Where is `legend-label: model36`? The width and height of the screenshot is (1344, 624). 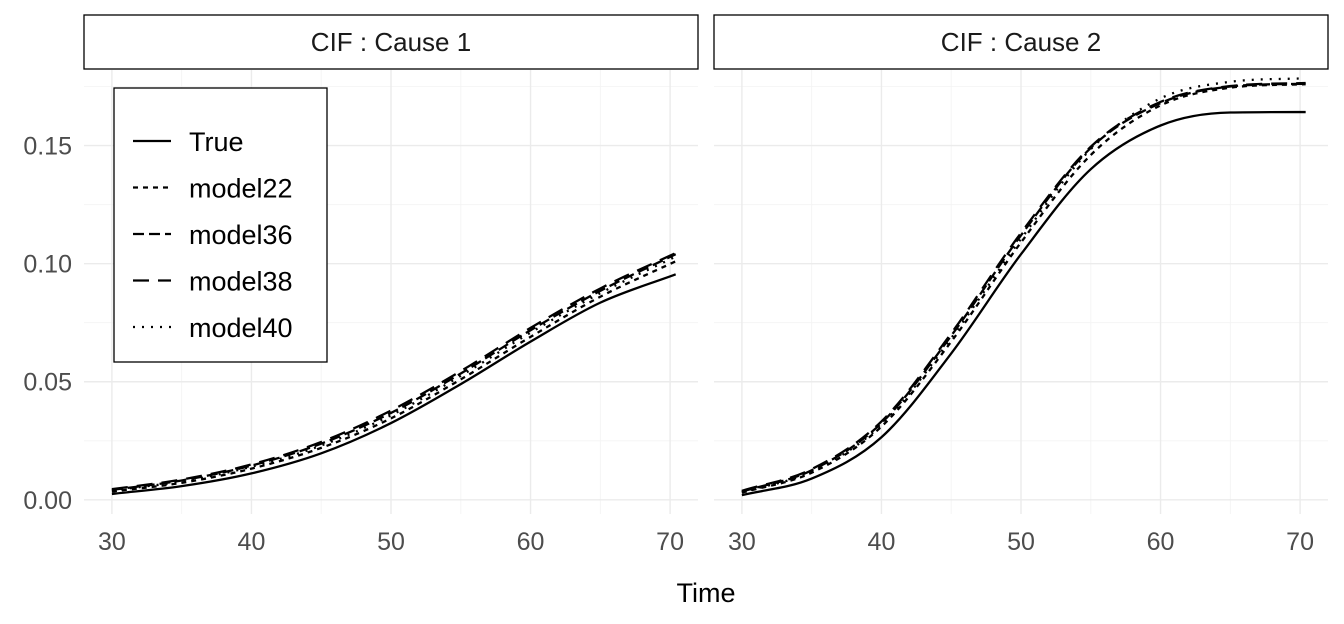 legend-label: model36 is located at coordinates (241, 235).